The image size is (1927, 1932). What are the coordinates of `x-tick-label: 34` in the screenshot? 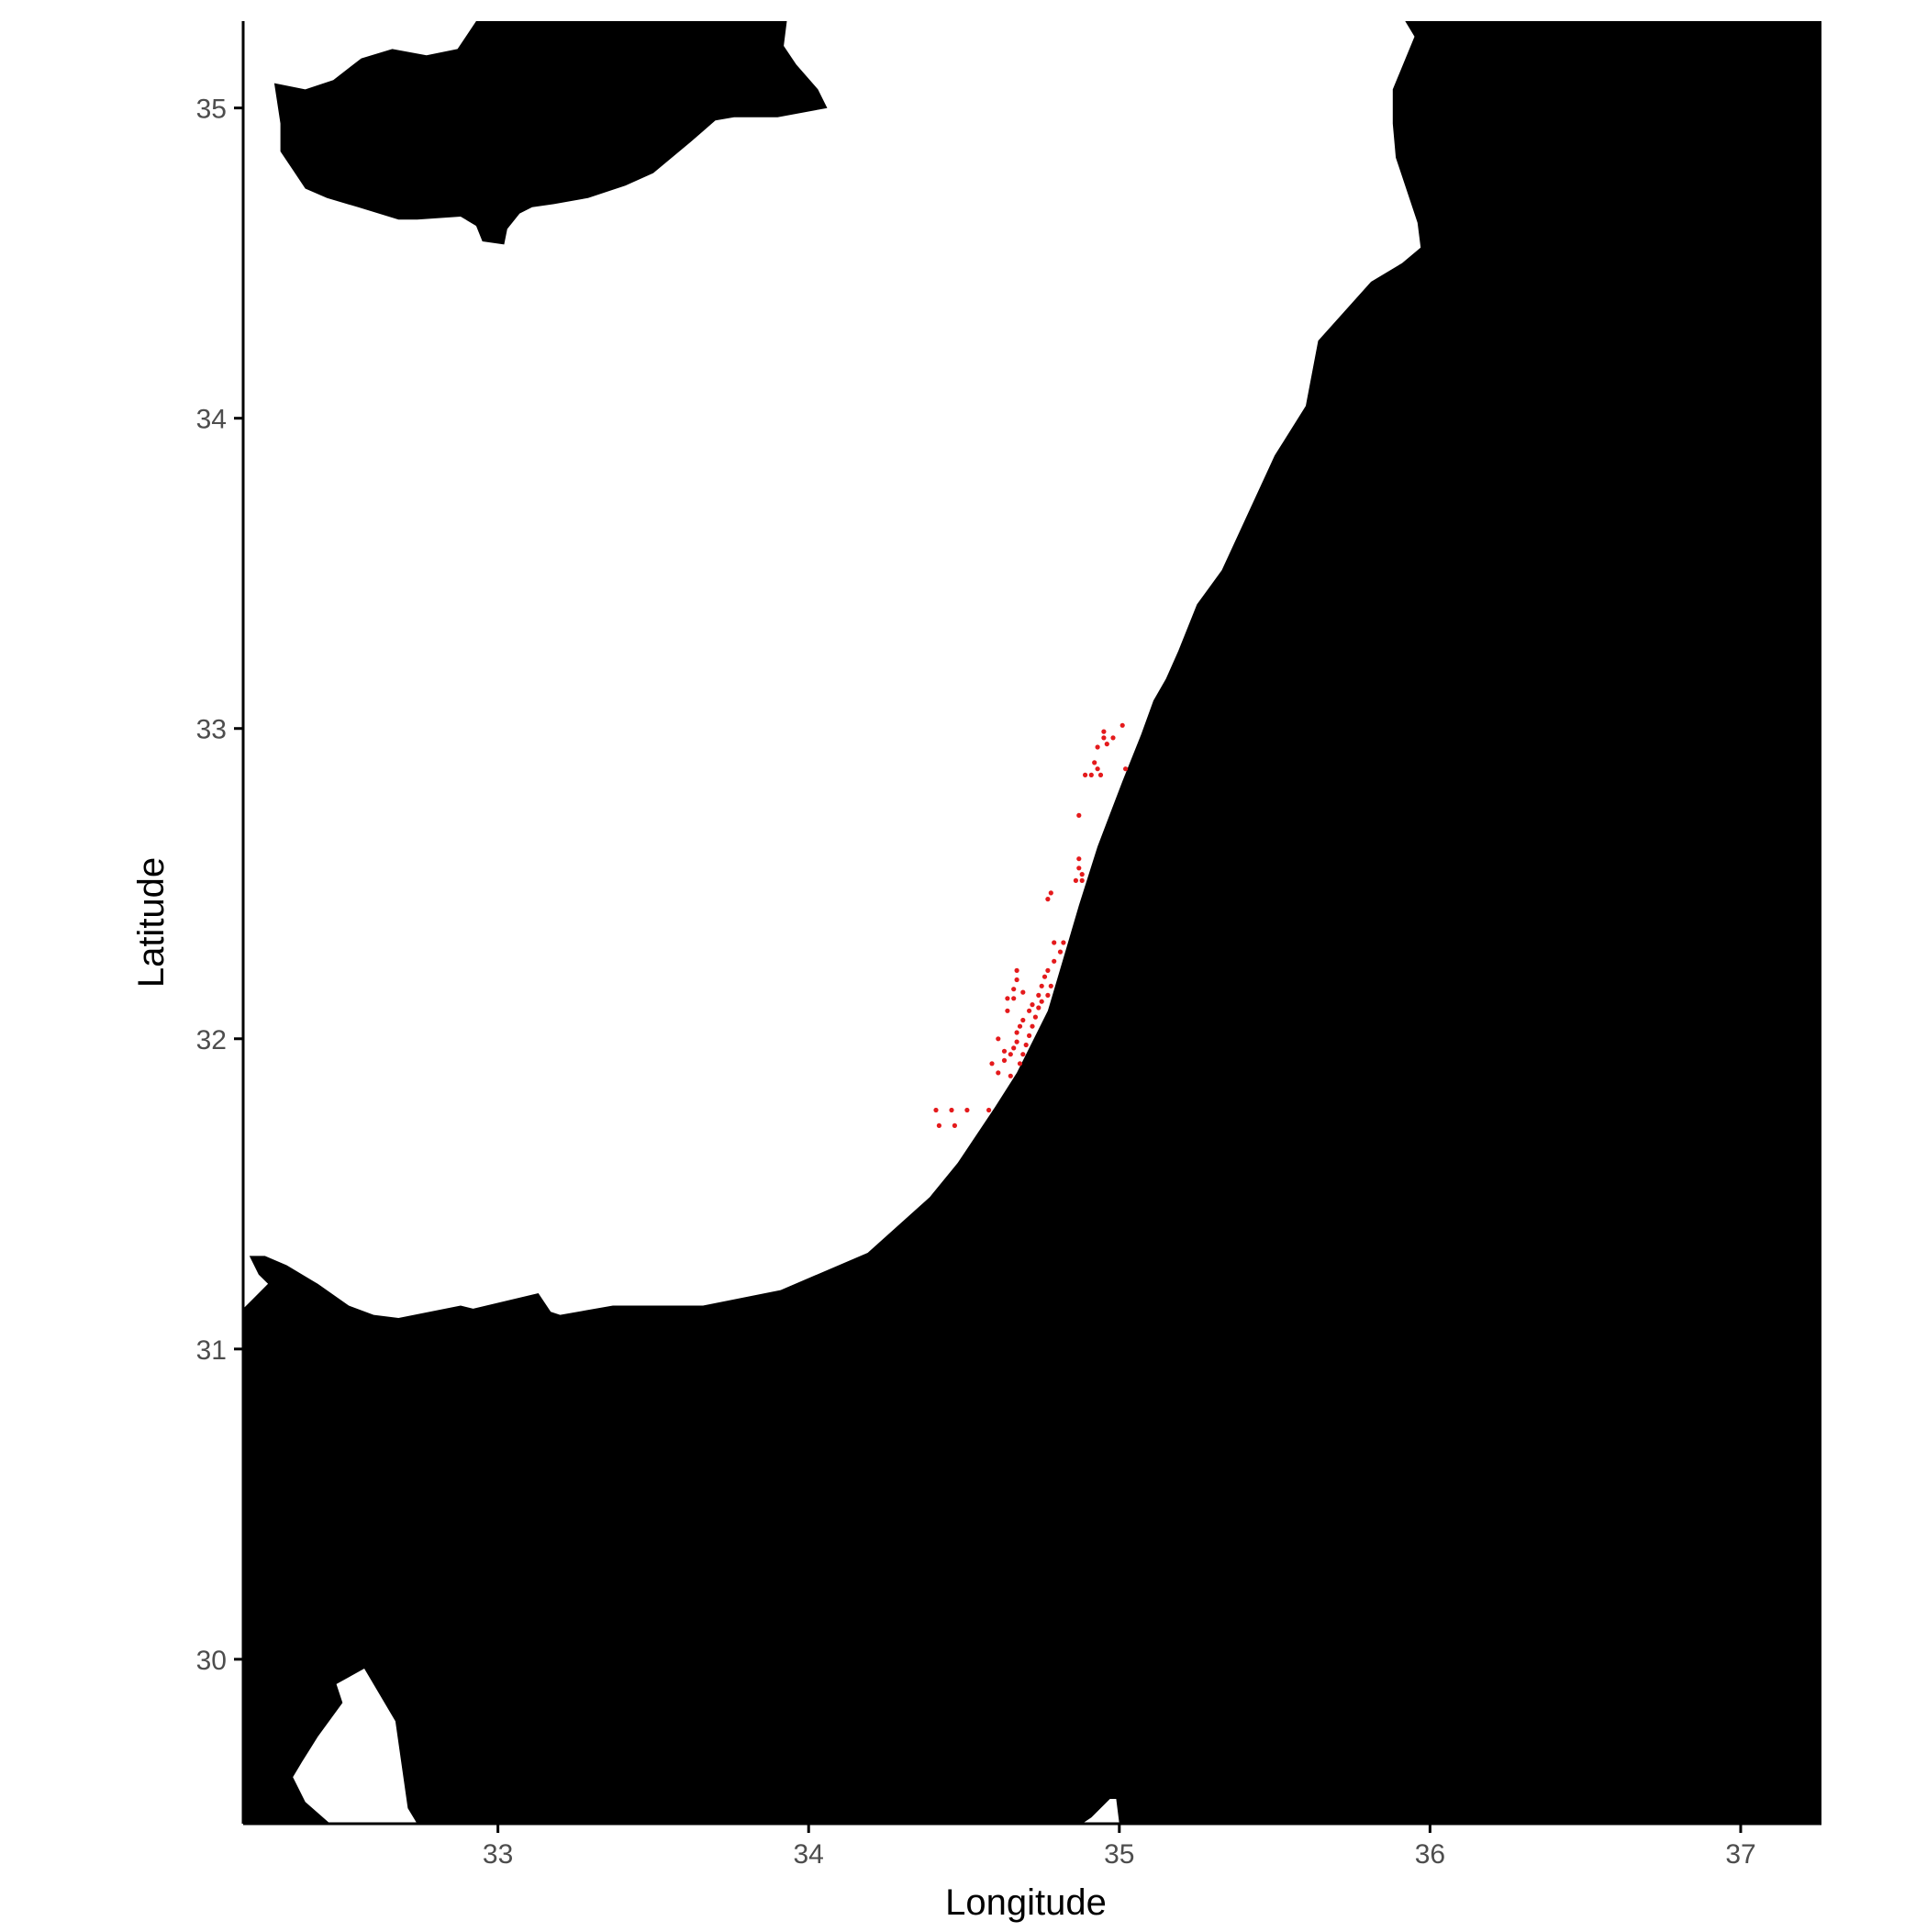 It's located at (809, 1854).